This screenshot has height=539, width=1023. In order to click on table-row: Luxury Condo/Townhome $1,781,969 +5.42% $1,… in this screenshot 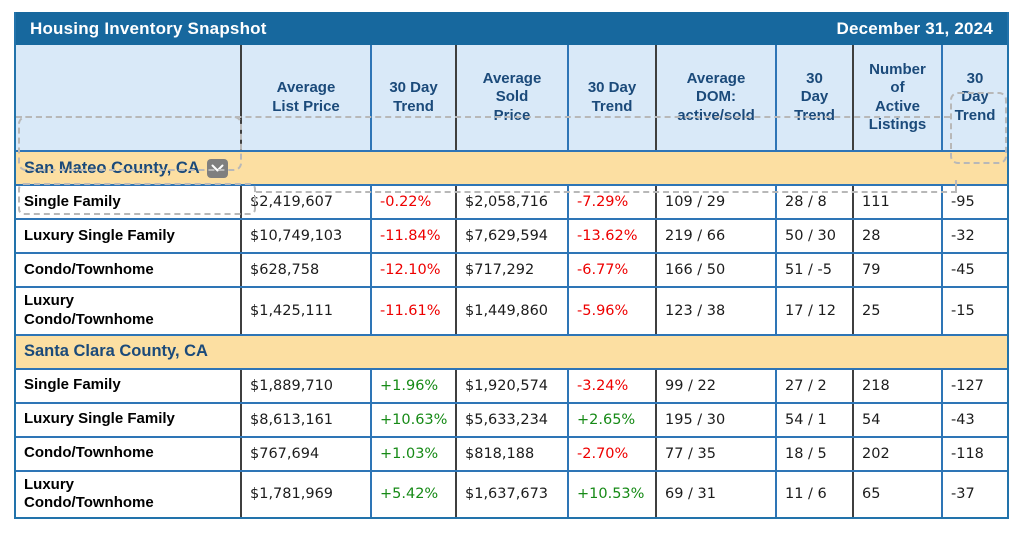, I will do `click(511, 493)`.